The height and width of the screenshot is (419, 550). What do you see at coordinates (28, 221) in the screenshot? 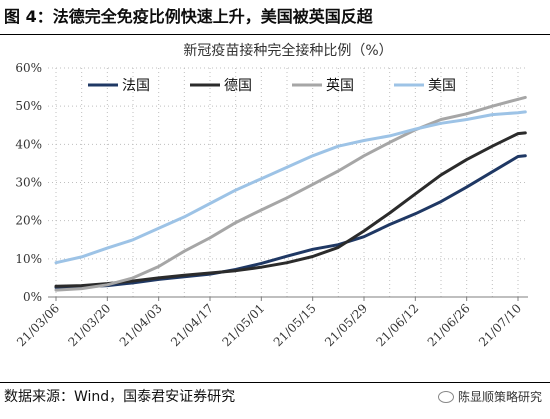
I see `y-tick-label: 20%` at bounding box center [28, 221].